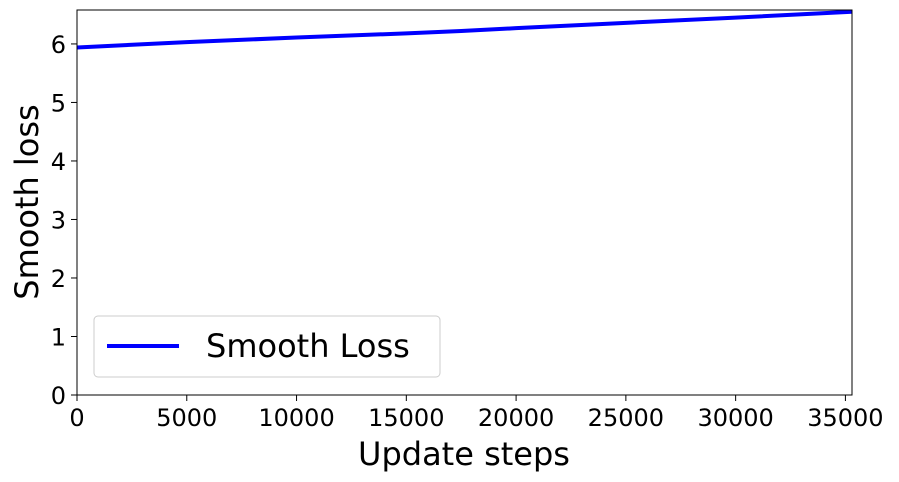  I want to click on legend-box, so click(267, 346).